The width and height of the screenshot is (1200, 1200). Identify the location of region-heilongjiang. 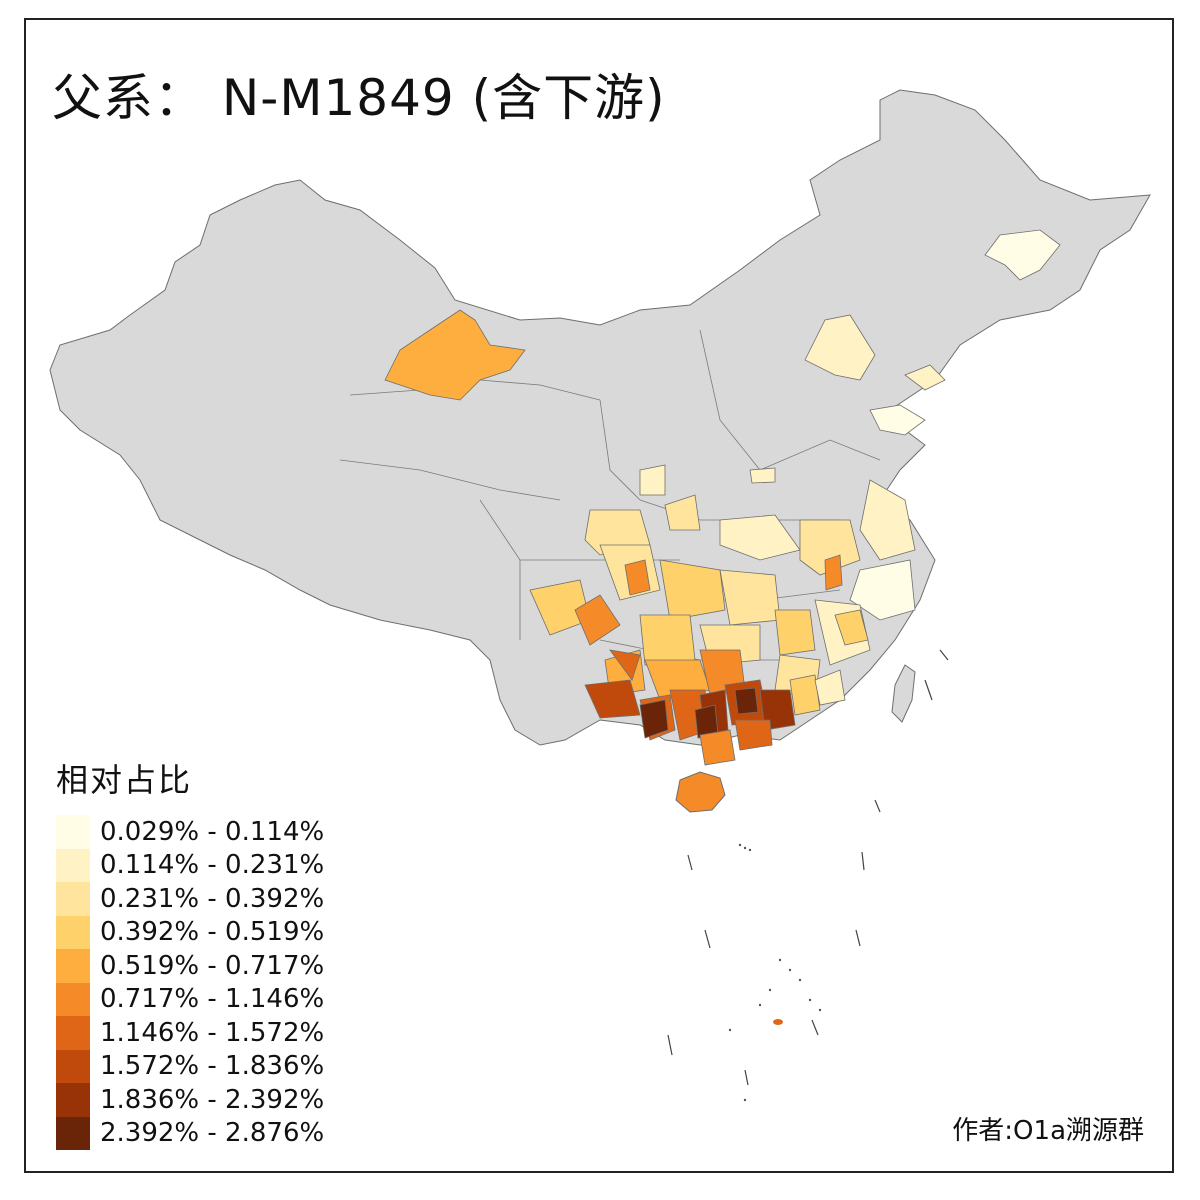
(1022, 255).